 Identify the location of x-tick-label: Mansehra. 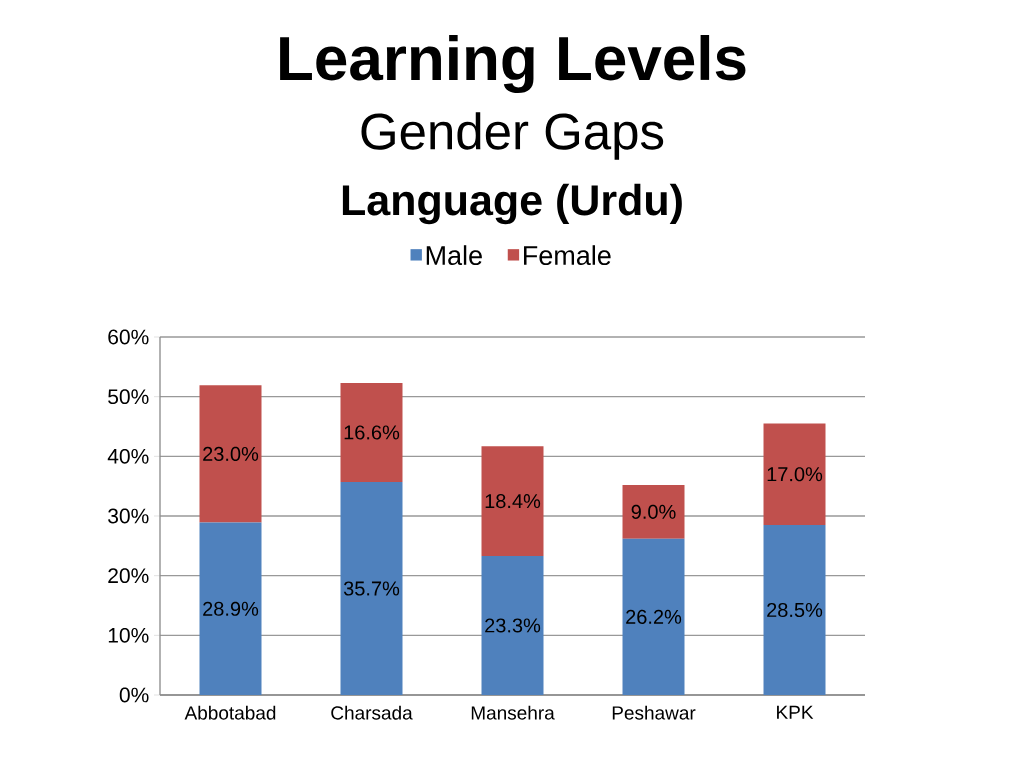
(513, 712).